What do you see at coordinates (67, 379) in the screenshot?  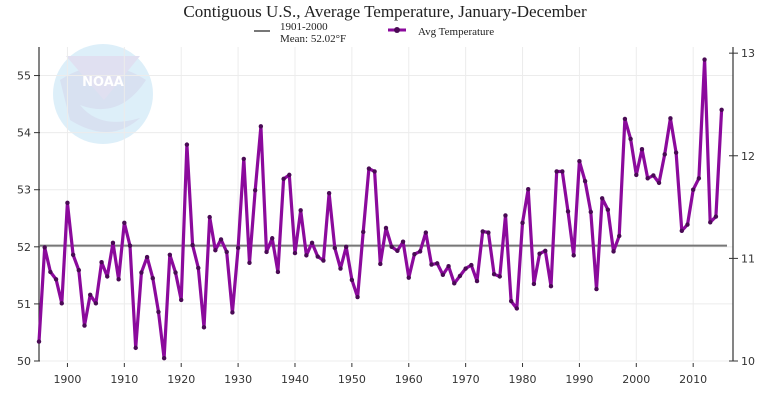 I see `x-tick-label: 1900` at bounding box center [67, 379].